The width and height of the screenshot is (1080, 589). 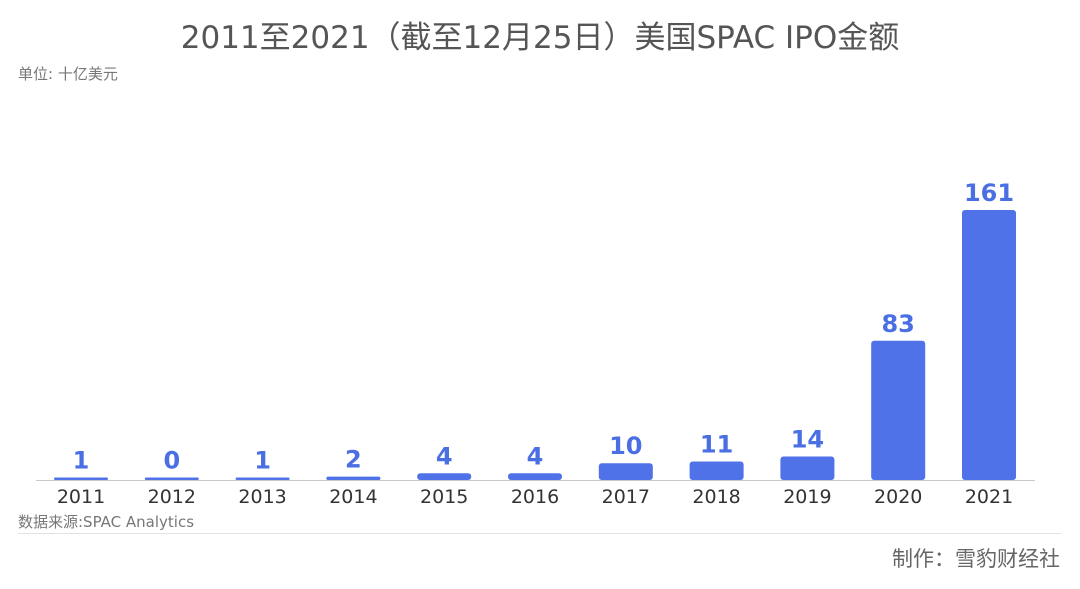 I want to click on bar-2017, so click(x=625, y=471).